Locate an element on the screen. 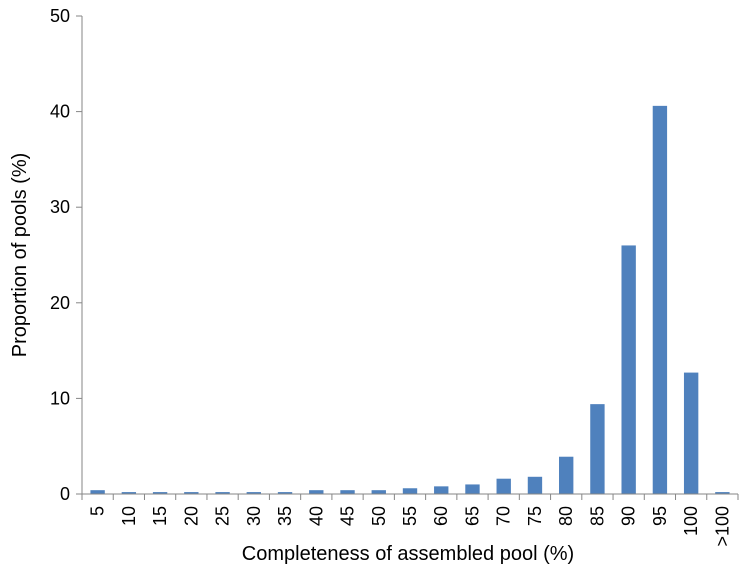 This screenshot has height=578, width=746. x-tick-label: 25 is located at coordinates (223, 516).